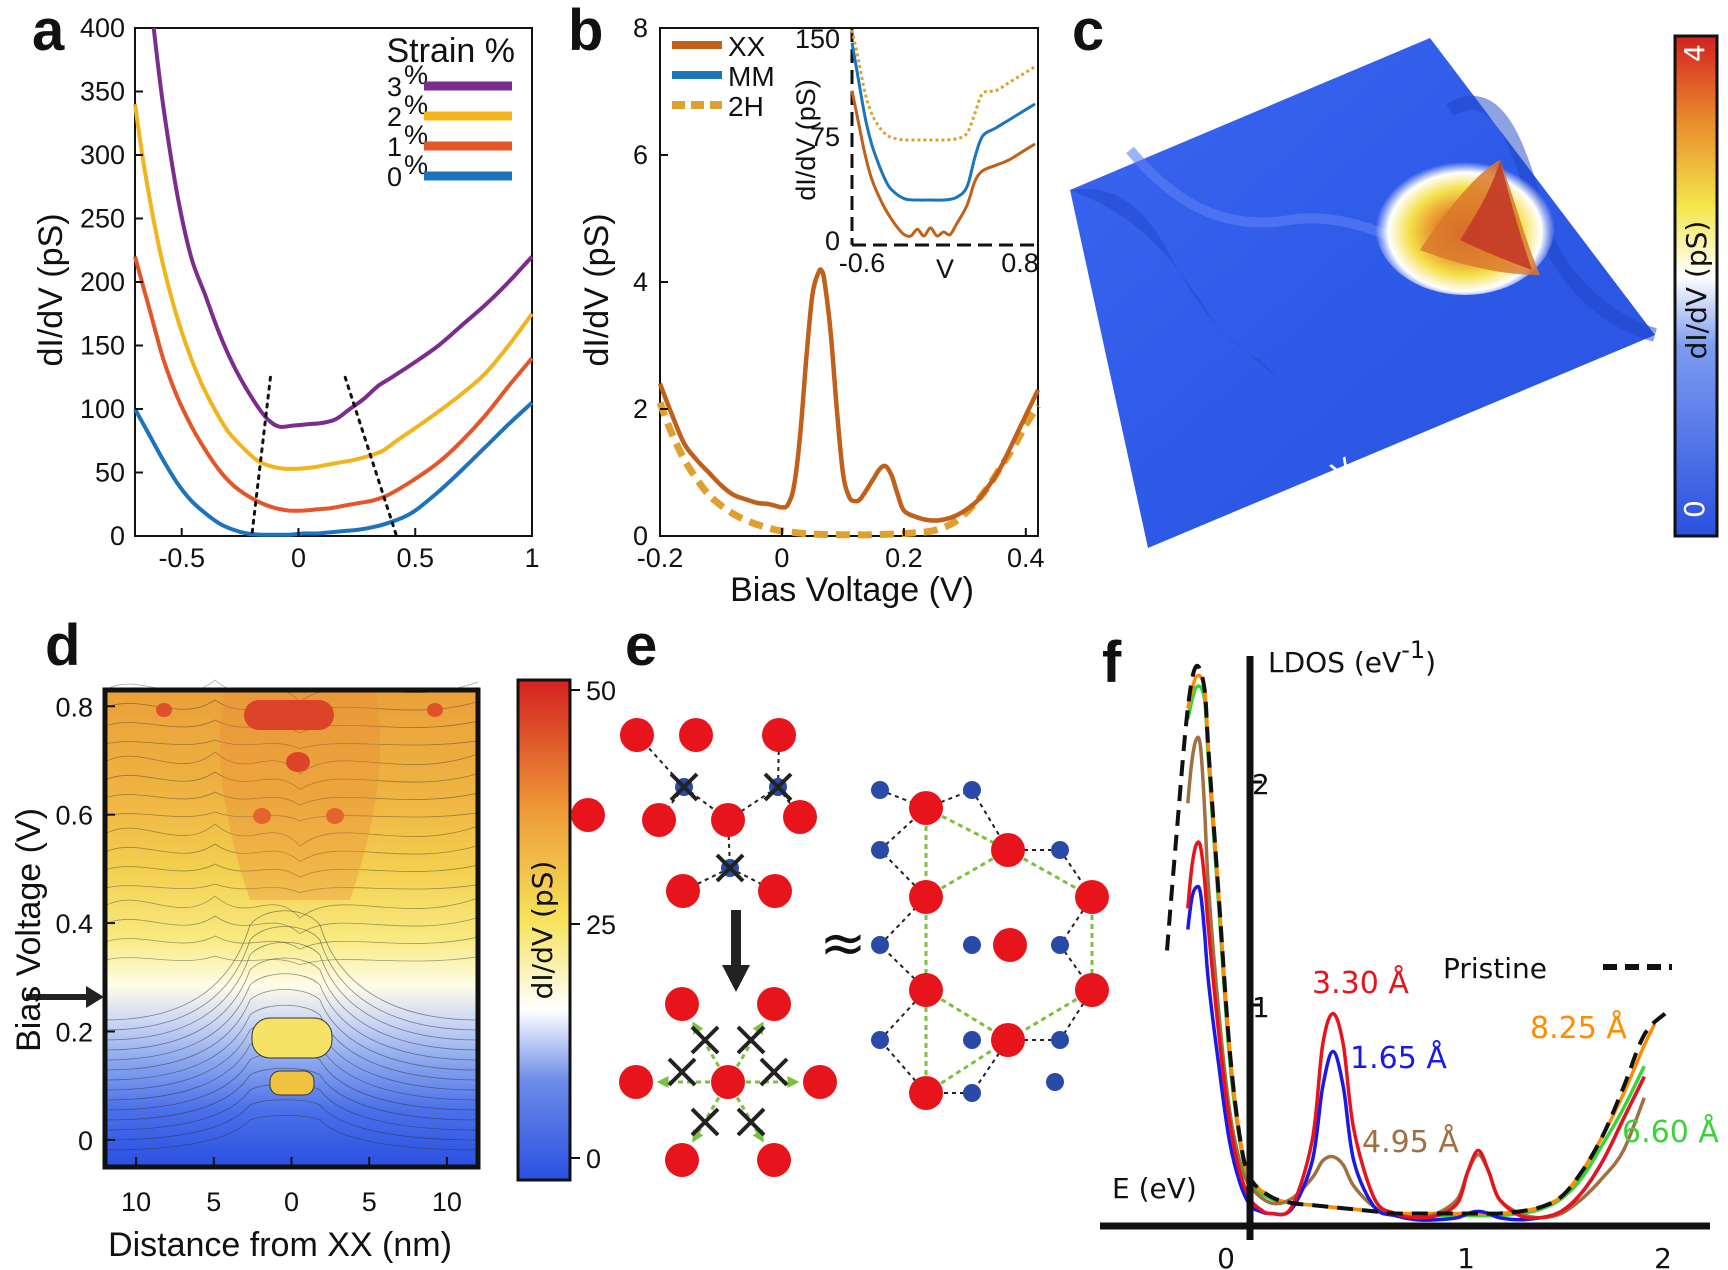 The width and height of the screenshot is (1728, 1270). What do you see at coordinates (29, 930) in the screenshot?
I see `panel-d-ylabel: Bias Voltage (V)` at bounding box center [29, 930].